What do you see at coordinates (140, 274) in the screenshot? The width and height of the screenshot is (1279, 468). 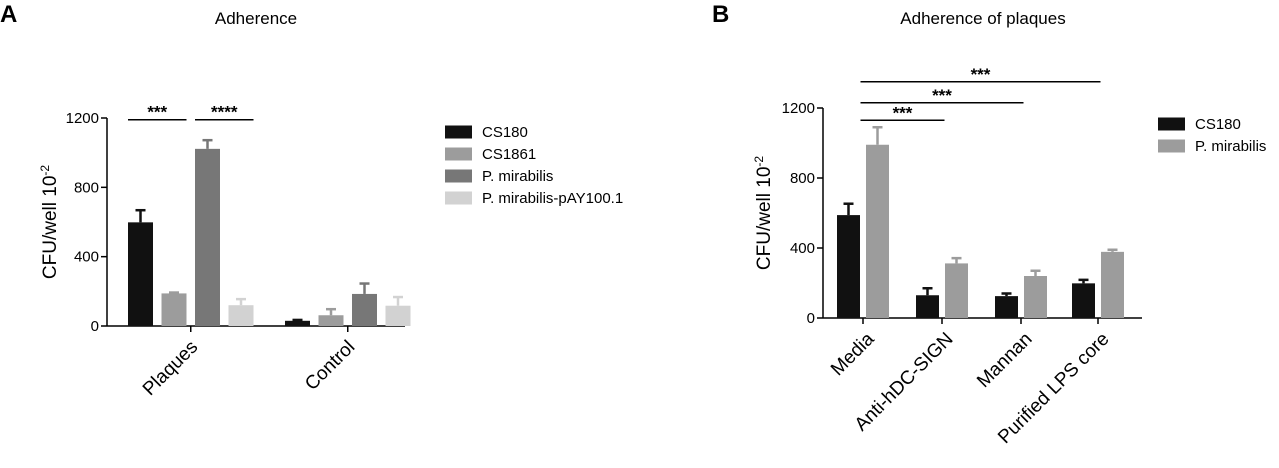 I see `panel-a-bar-cs180-plaques` at bounding box center [140, 274].